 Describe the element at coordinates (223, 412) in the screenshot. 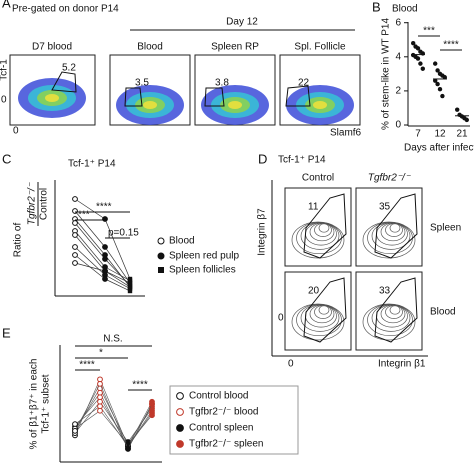

I see `legend-label: Tgfbr2⁻/⁻ blood` at that location.